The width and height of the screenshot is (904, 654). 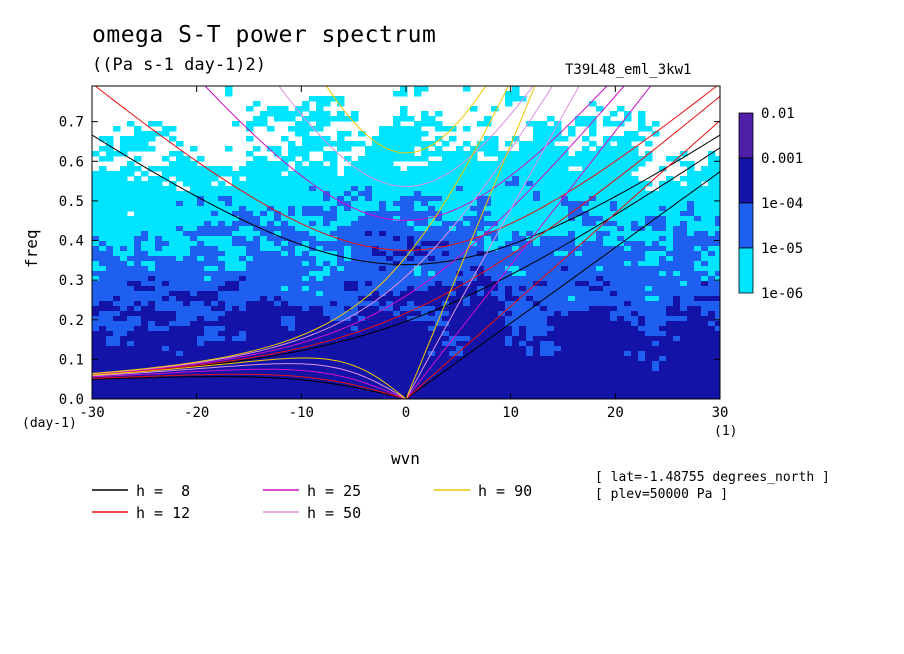 What do you see at coordinates (628, 70) in the screenshot?
I see `run-id: T39L48_eml_3kw1` at bounding box center [628, 70].